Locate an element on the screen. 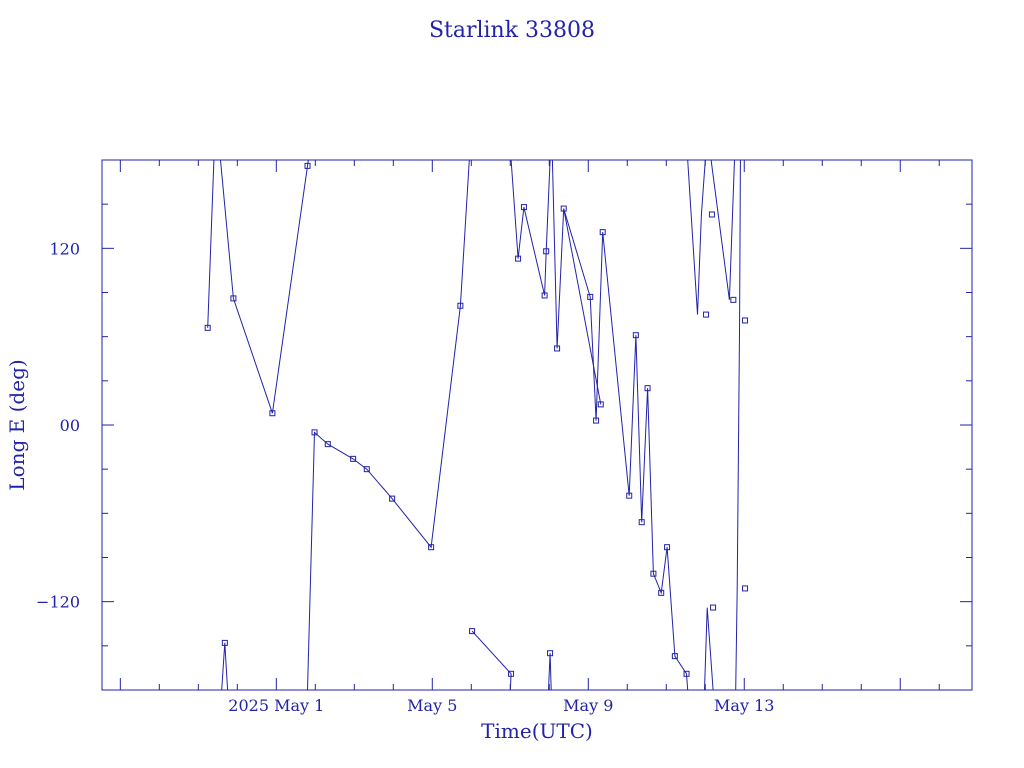  x-tick-labels: 2025 May 1 May 5 May 9 May 13 is located at coordinates (501, 705).